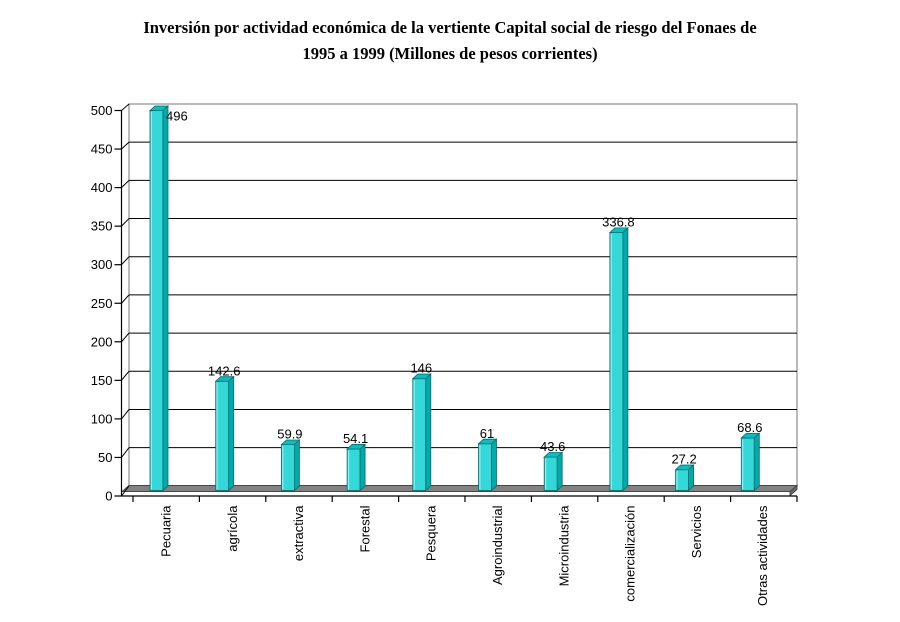 The height and width of the screenshot is (622, 900). What do you see at coordinates (102, 303) in the screenshot?
I see `y-tick-label: 250` at bounding box center [102, 303].